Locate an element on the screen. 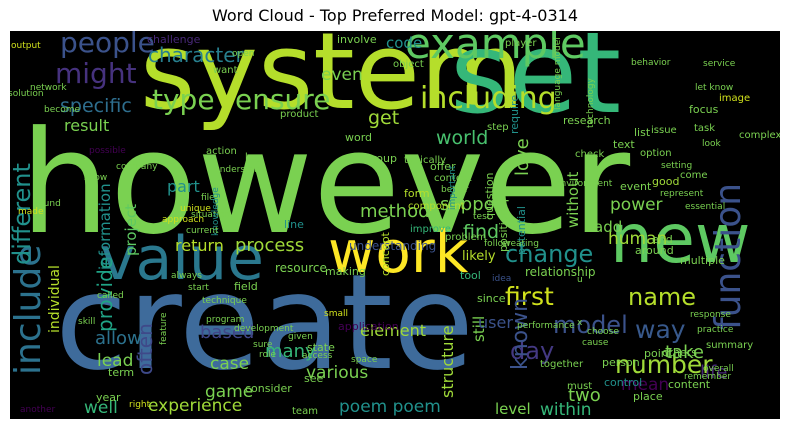  word-text: text is located at coordinates (624, 144).